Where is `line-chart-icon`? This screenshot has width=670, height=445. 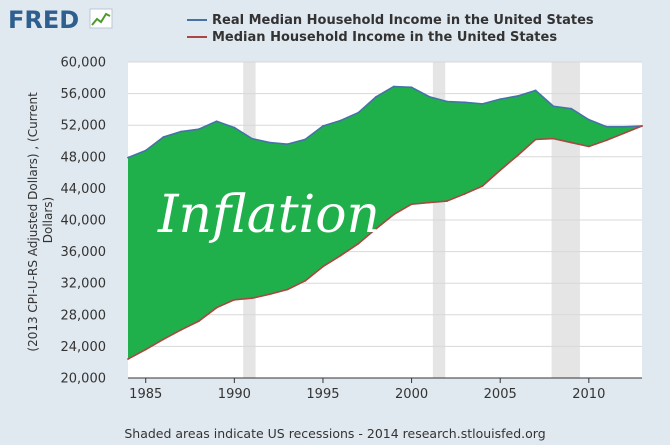 line-chart-icon is located at coordinates (101, 18).